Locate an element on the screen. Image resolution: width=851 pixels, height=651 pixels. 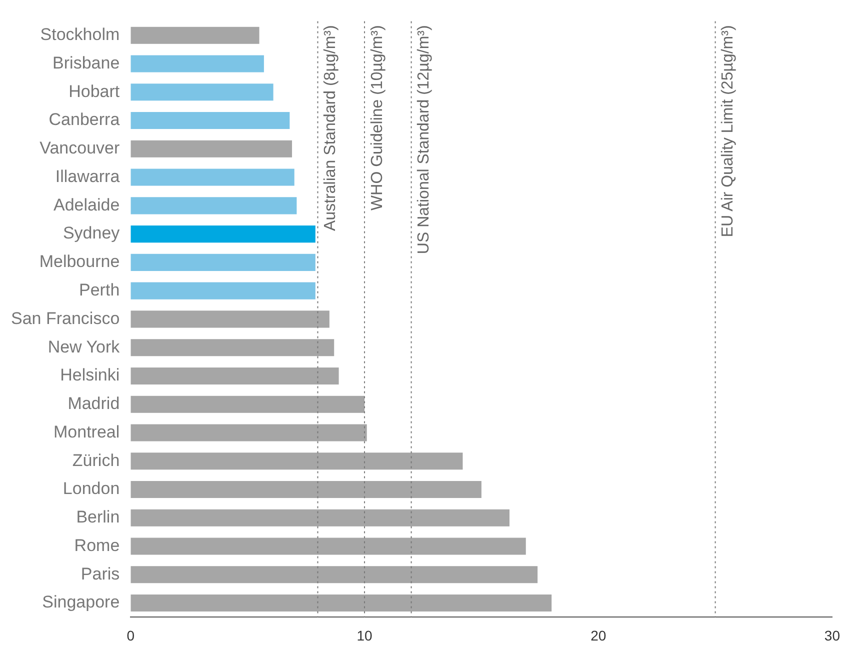
ref-line-label: EU Air Quality Limit (25µg/m³) is located at coordinates (728, 131).